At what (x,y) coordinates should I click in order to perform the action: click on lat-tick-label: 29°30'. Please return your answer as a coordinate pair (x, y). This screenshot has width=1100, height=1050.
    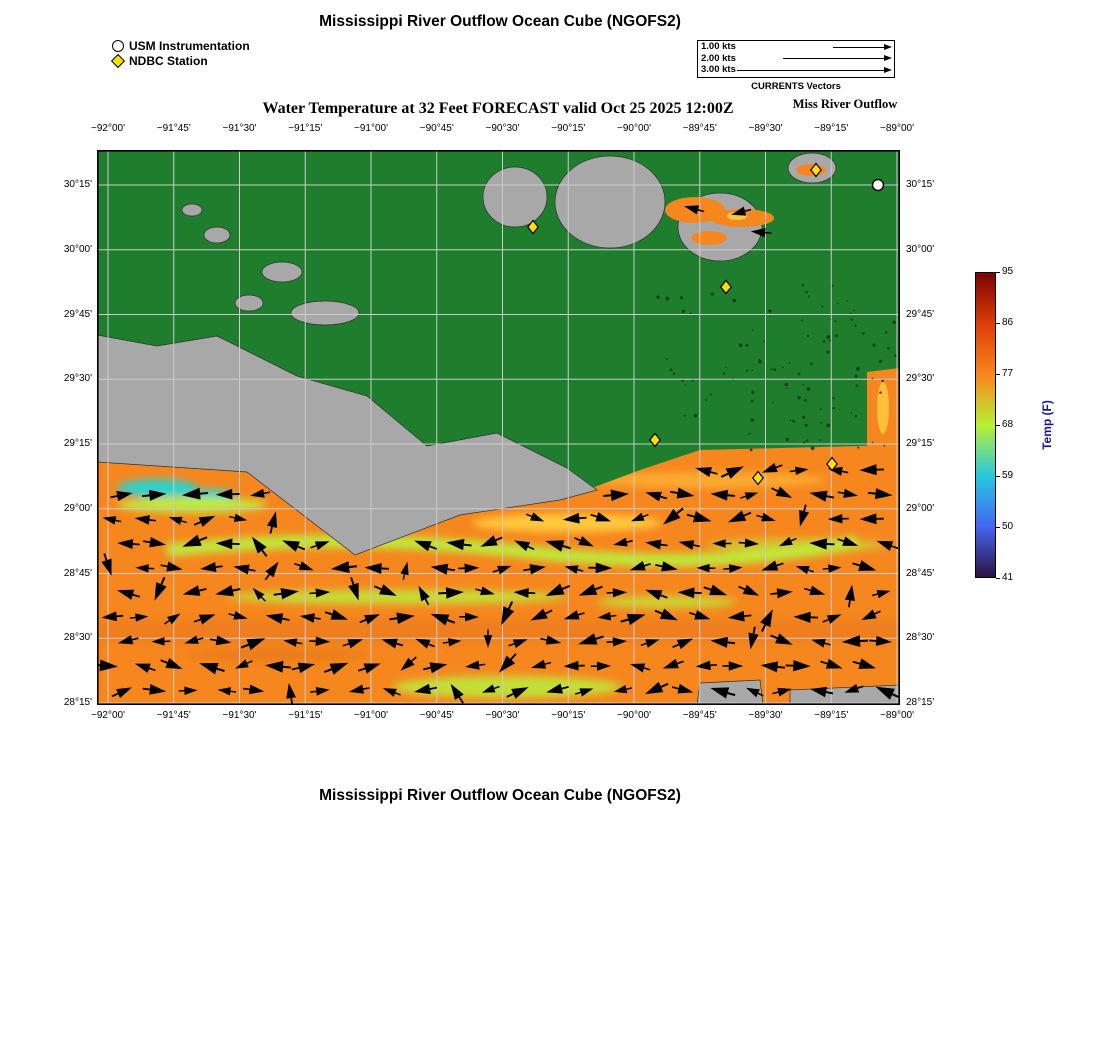
    Looking at the image, I should click on (77, 379).